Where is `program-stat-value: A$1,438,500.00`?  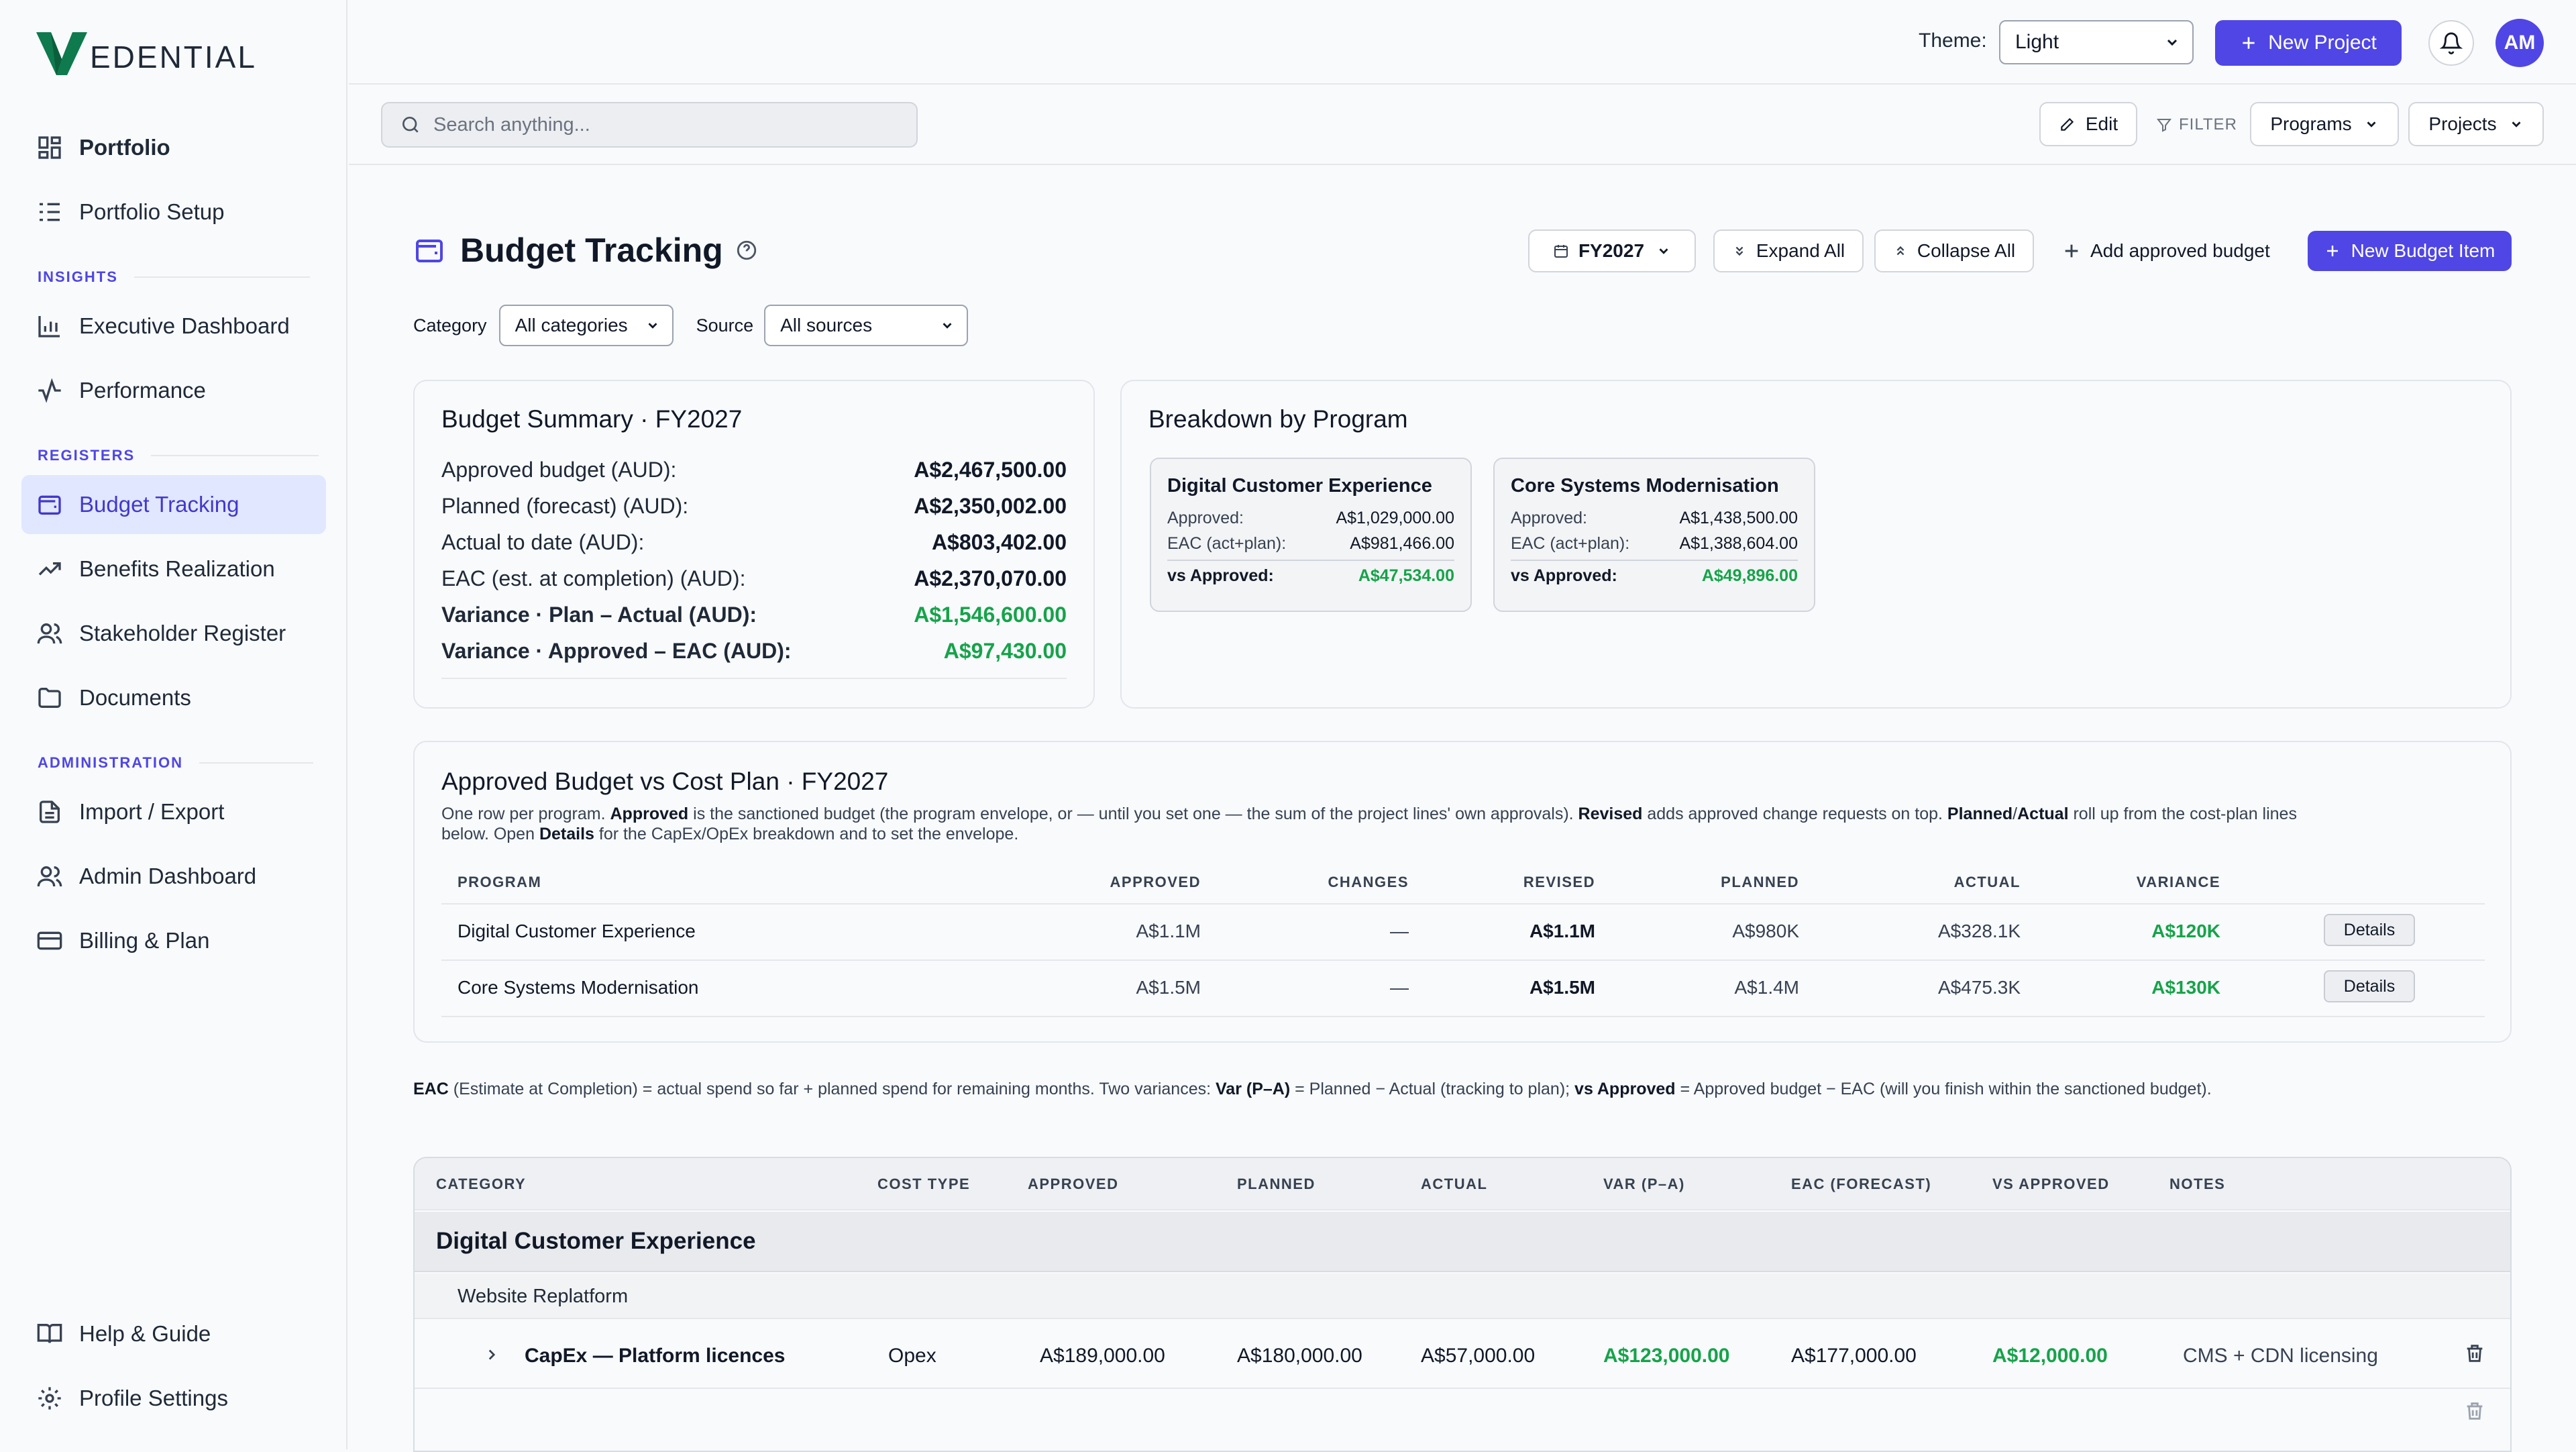
program-stat-value: A$1,438,500.00 is located at coordinates (1738, 518).